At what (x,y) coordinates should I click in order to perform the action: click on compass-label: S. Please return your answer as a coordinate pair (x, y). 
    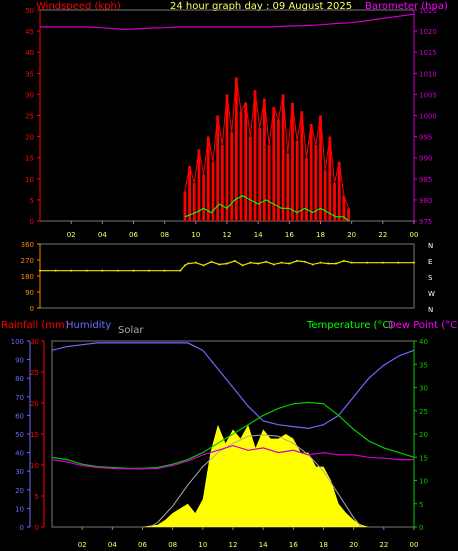
    Looking at the image, I should click on (430, 278).